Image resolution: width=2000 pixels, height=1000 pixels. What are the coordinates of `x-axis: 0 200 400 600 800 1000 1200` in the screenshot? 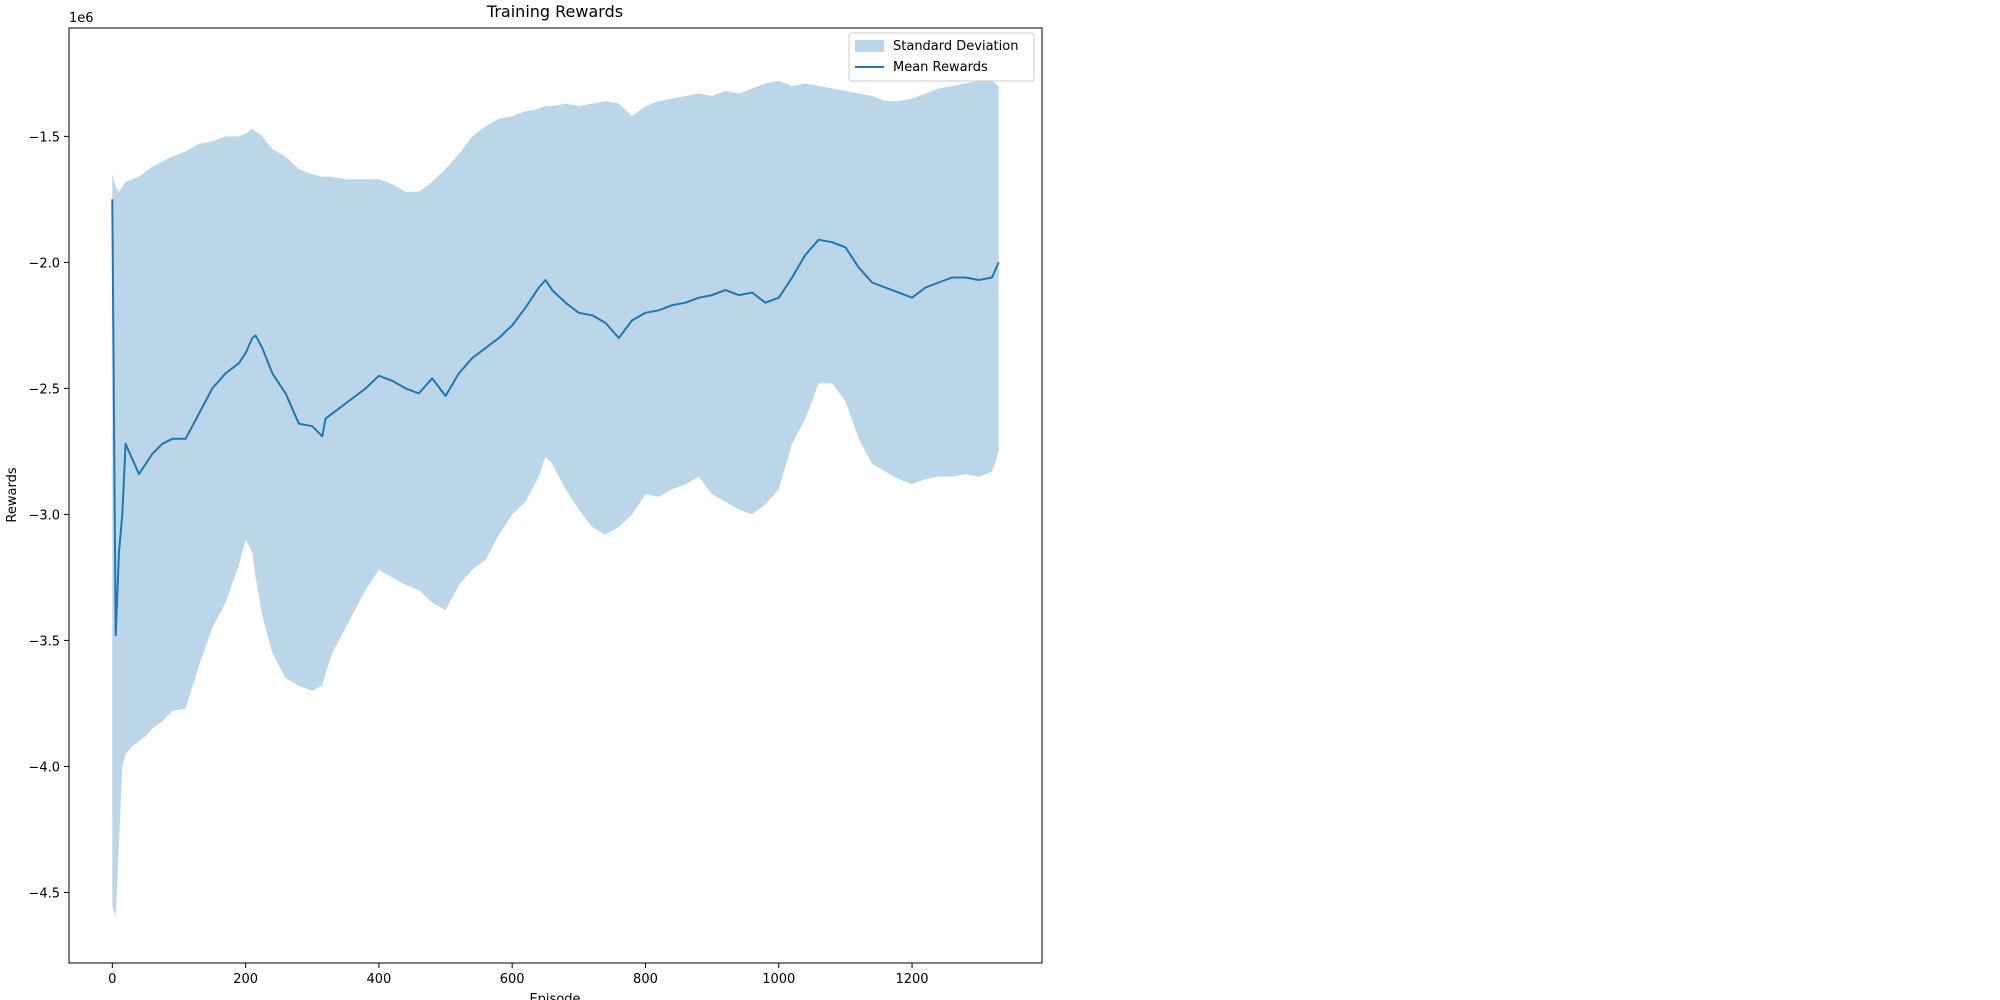 It's located at (518, 975).